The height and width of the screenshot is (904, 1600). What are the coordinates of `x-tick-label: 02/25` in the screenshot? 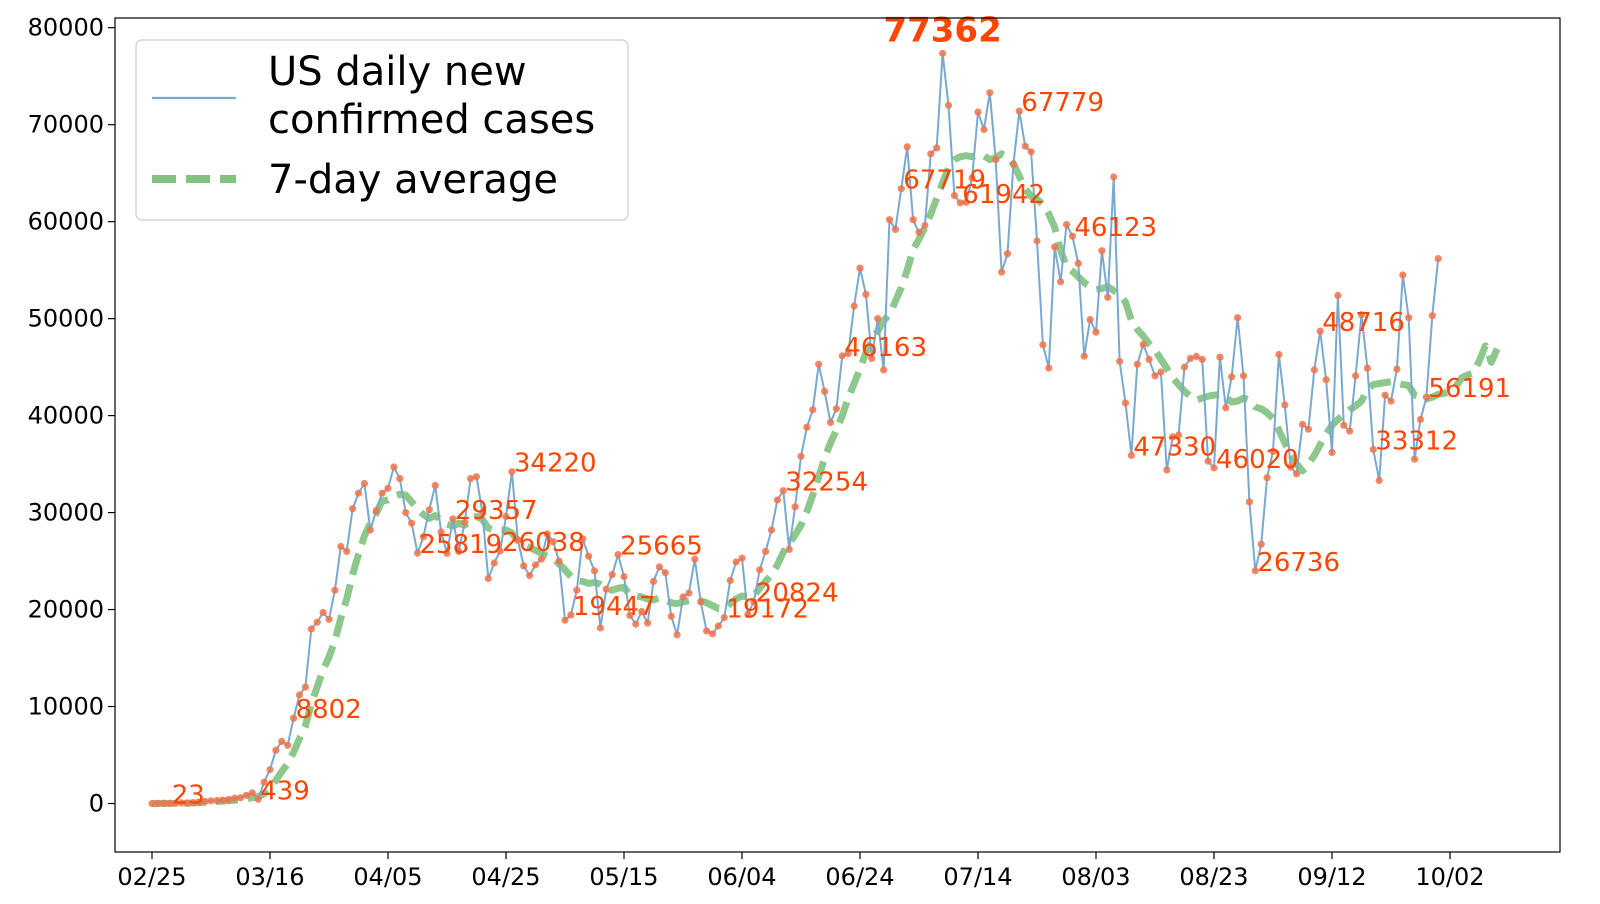 It's located at (151, 877).